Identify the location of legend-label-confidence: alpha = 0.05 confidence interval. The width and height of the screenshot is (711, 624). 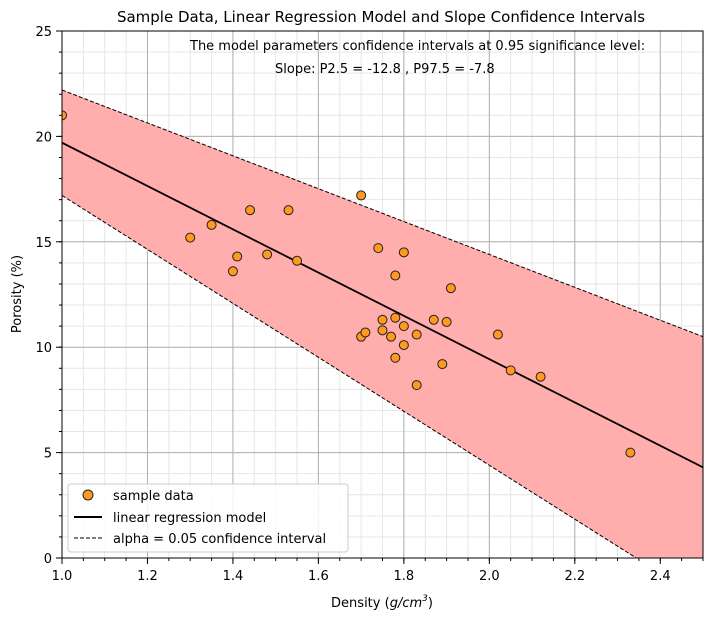
(219, 539).